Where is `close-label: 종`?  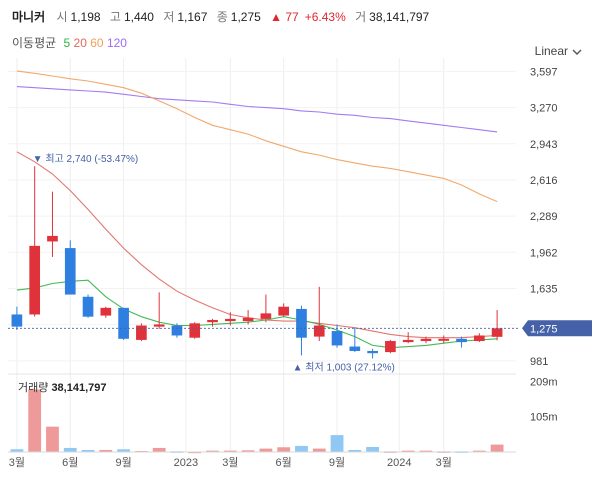 close-label: 종 is located at coordinates (222, 17).